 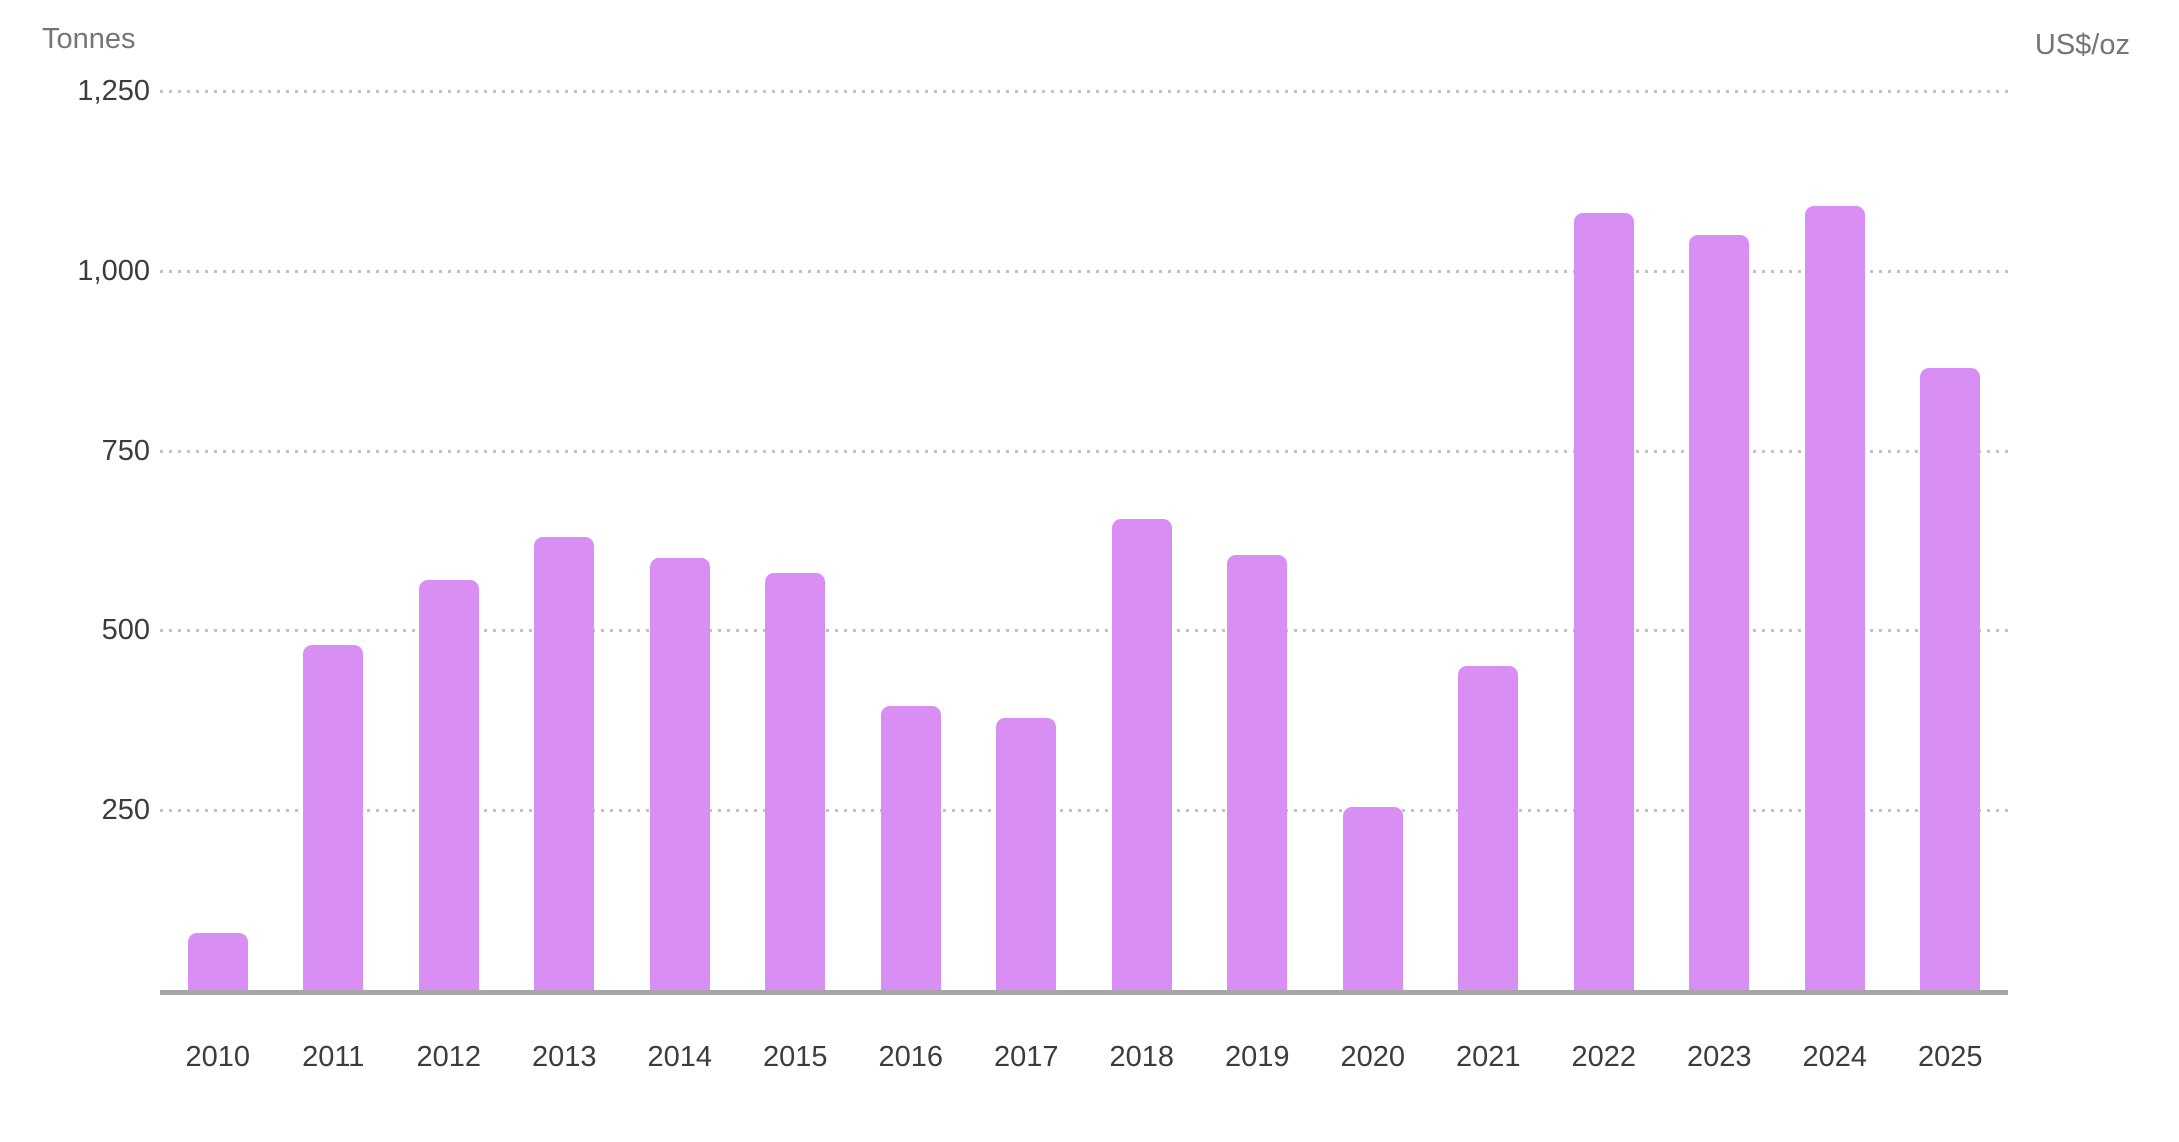 I want to click on x-axis-label: 2010, so click(x=217, y=1057).